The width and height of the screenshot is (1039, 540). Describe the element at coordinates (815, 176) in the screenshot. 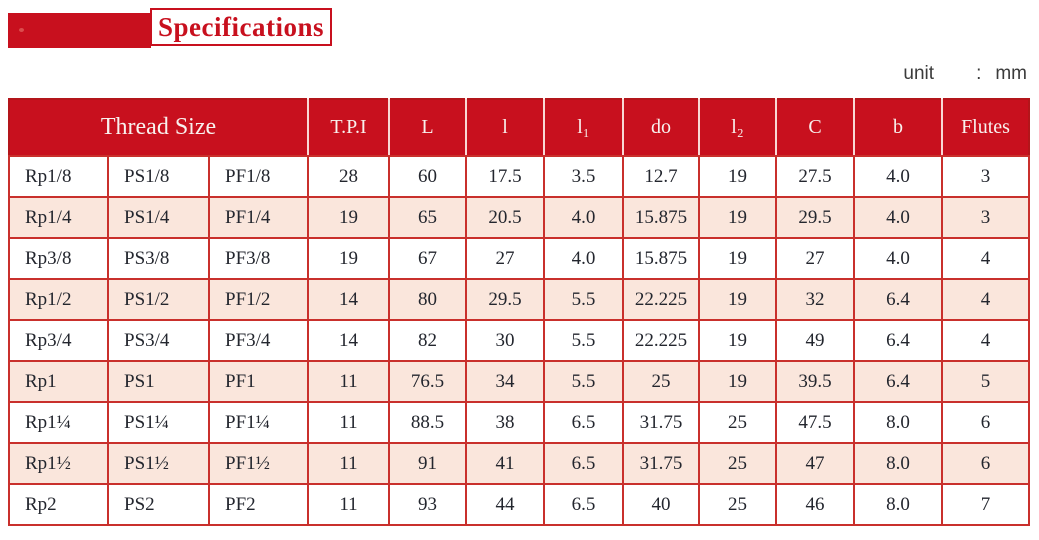

I see `table-cell: 27.5` at that location.